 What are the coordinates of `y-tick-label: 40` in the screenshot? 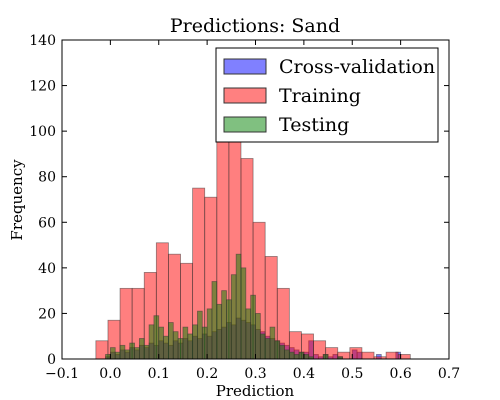 It's located at (47, 269).